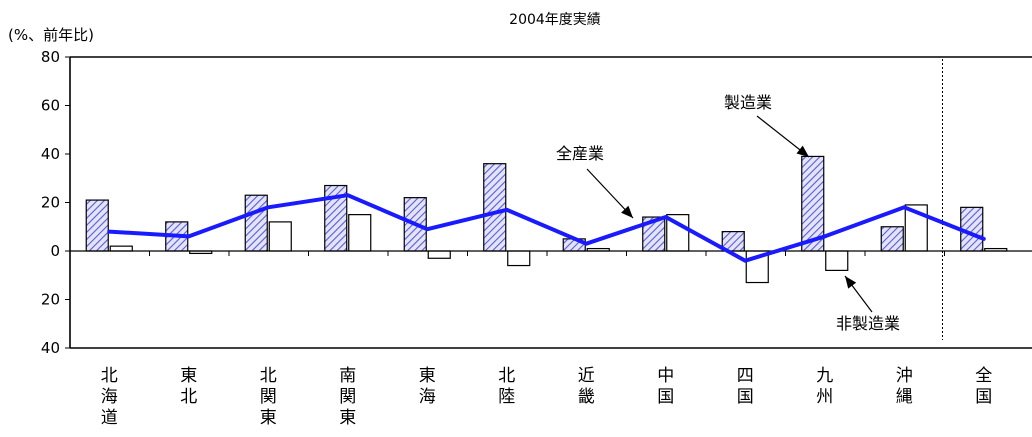  What do you see at coordinates (555, 20) in the screenshot?
I see `chart-title: 2004年度実績` at bounding box center [555, 20].